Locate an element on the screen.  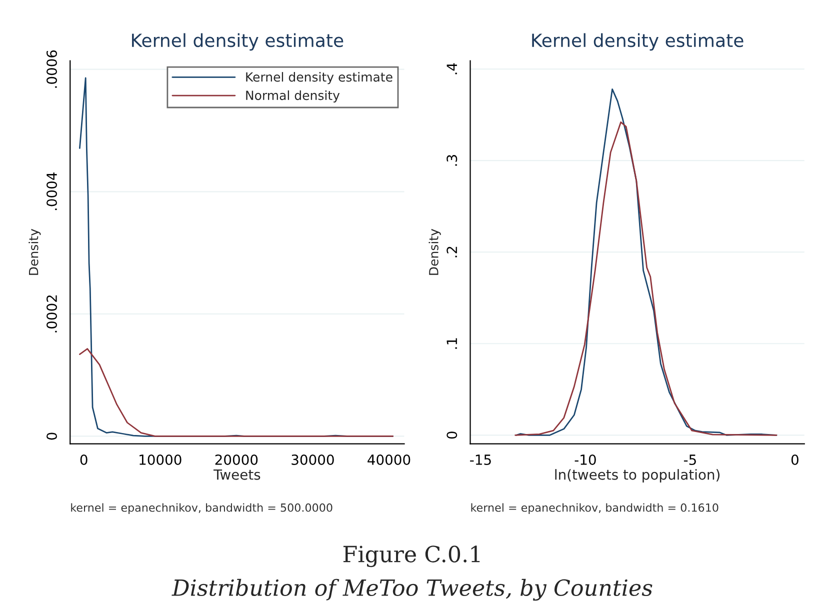
legend-label: Kernel density estimate is located at coordinates (319, 78).